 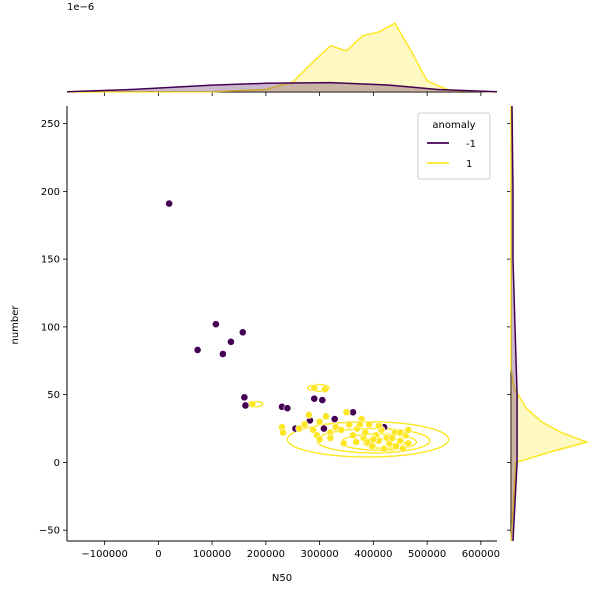 I want to click on top-density-anomaly-neg1-fill, so click(x=282, y=87).